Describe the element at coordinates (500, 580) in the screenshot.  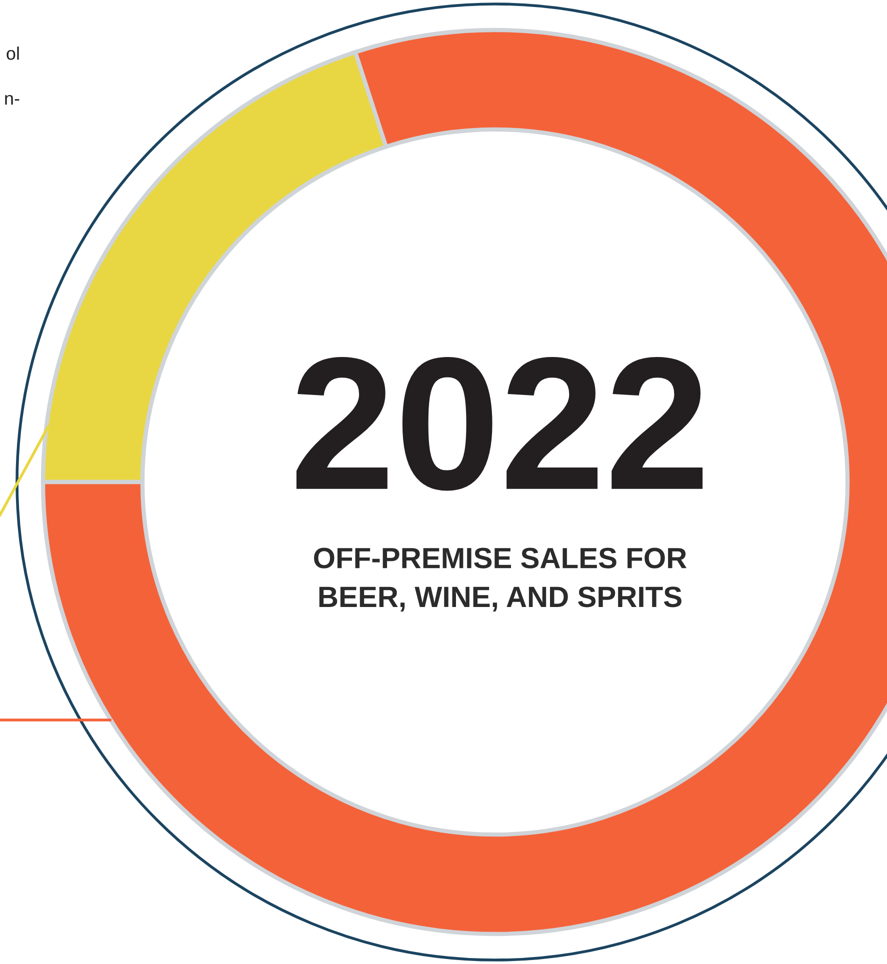
I see `text: OFF-PREMISE SALES FOR BEER, WINE, AND SPRITS` at that location.